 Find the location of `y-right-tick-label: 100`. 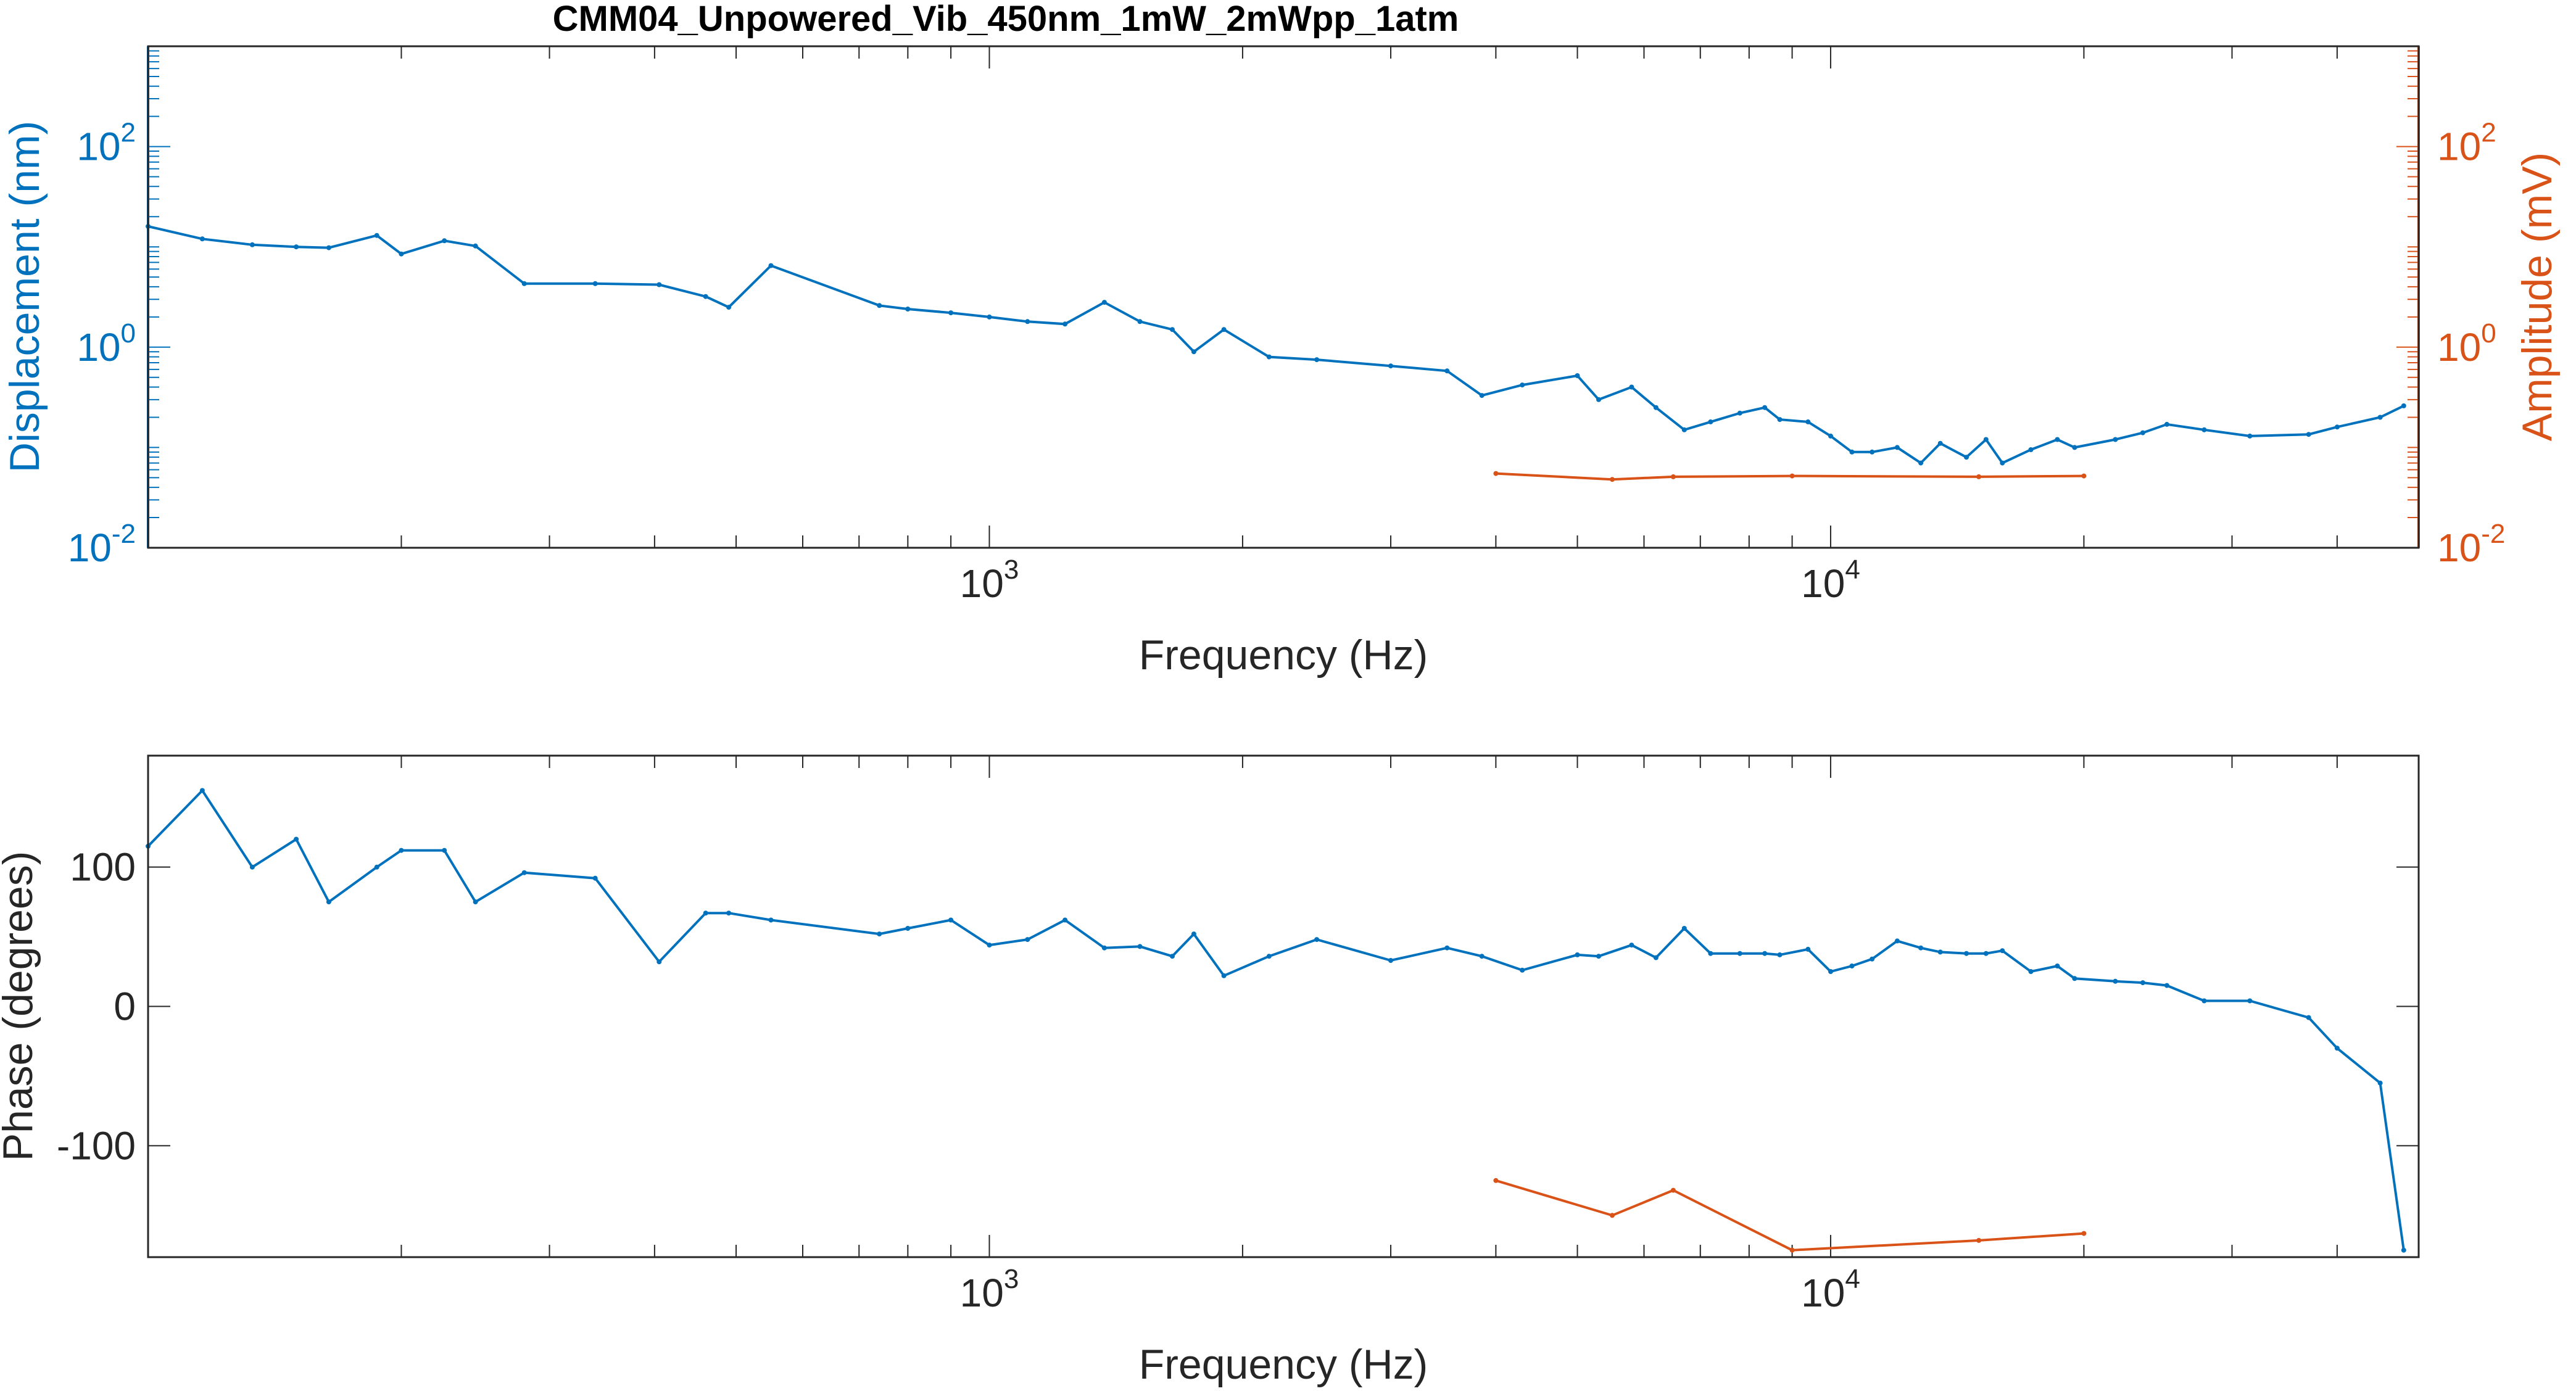

y-right-tick-label: 100 is located at coordinates (2466, 343).